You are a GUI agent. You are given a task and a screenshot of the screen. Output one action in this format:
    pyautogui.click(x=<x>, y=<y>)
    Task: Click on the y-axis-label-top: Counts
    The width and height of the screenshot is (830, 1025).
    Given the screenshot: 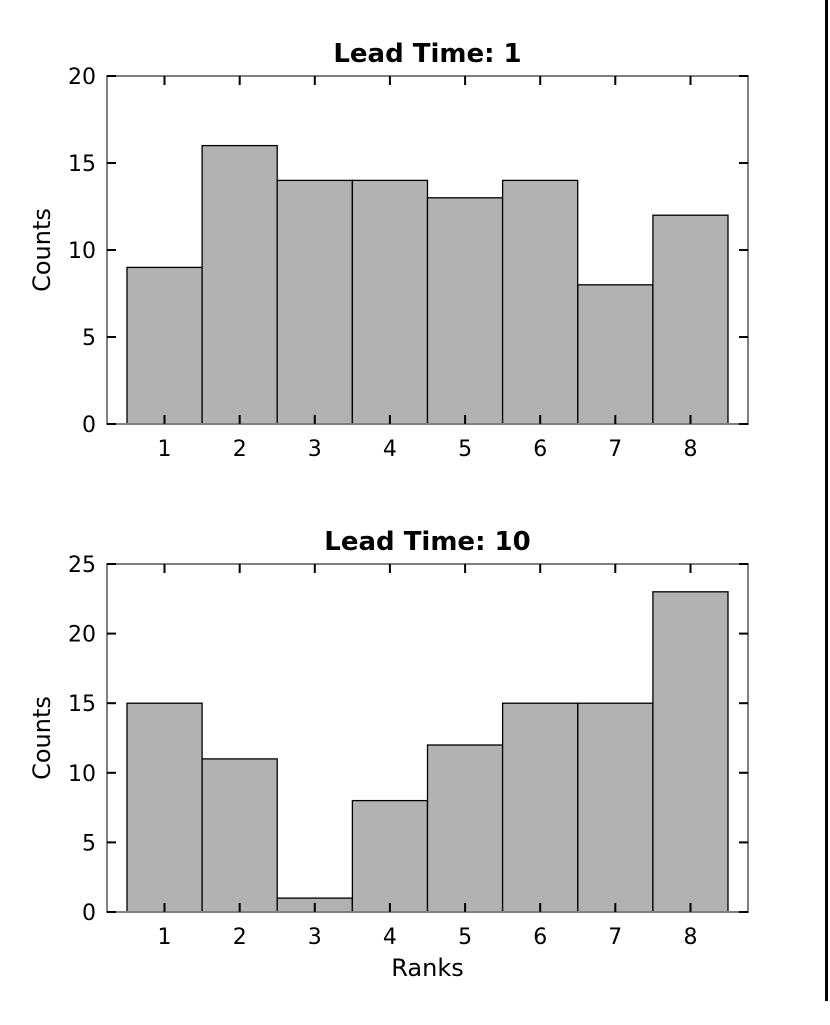 What is the action you would take?
    pyautogui.click(x=42, y=250)
    